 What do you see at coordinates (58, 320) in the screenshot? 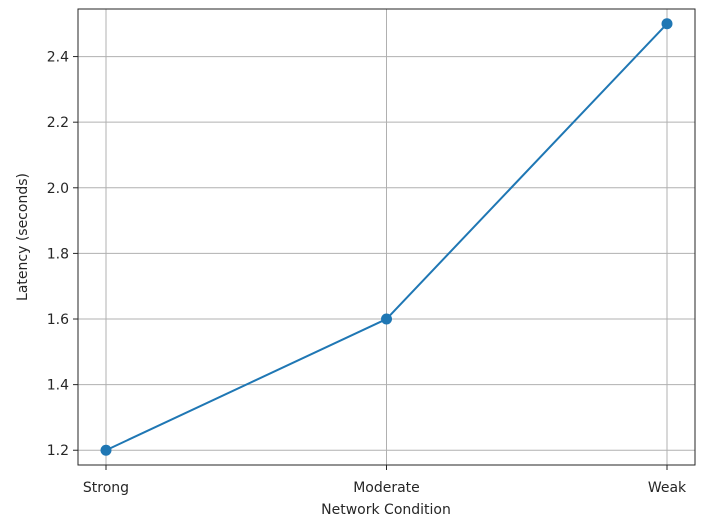
I see `y-tick-label: 1.6` at bounding box center [58, 320].